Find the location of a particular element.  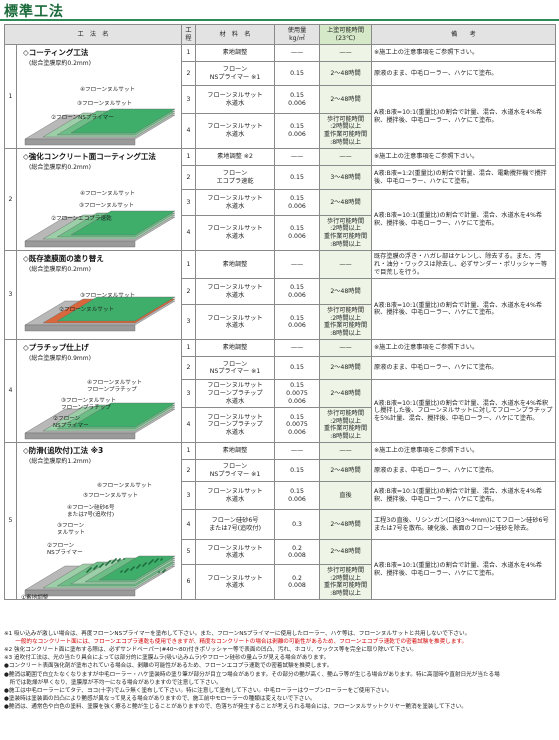

layer-label: ③フローンヌルサット フローンプラチップ is located at coordinates (89, 405).